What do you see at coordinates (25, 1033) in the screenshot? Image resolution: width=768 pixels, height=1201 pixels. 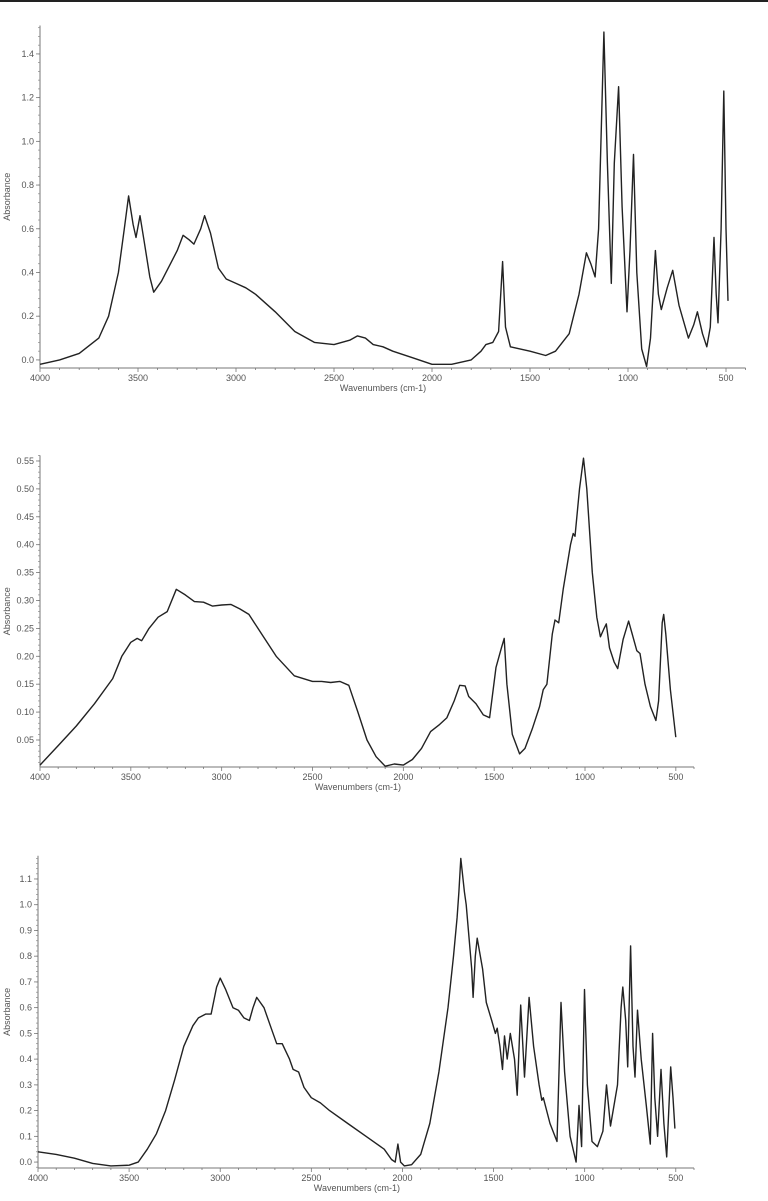 I see `y-tick-label: 0.5` at bounding box center [25, 1033].